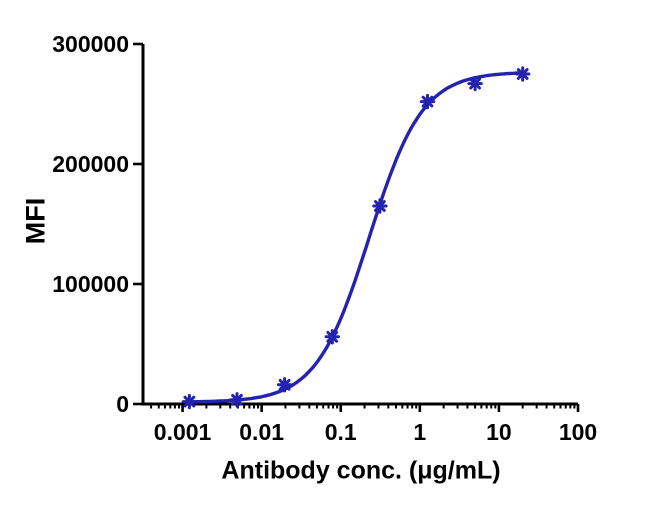 This screenshot has width=650, height=511. I want to click on y-tick-label: 0, so click(122, 404).